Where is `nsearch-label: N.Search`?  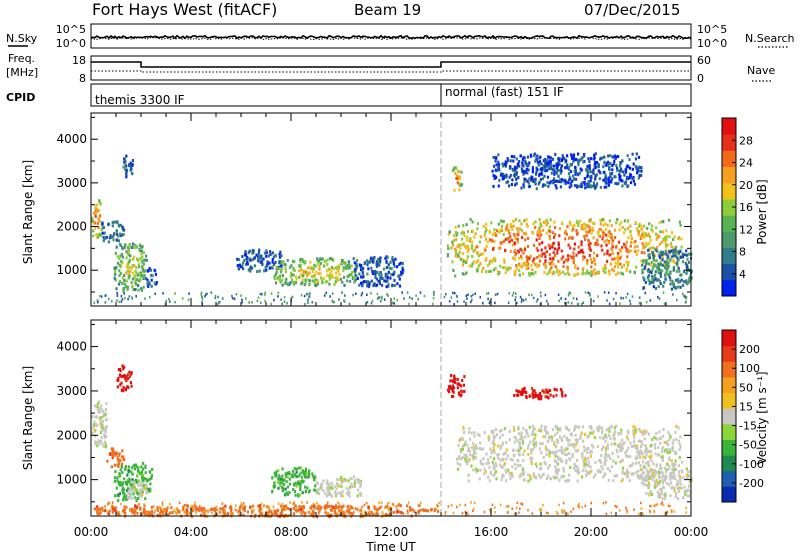 nsearch-label: N.Search is located at coordinates (770, 38).